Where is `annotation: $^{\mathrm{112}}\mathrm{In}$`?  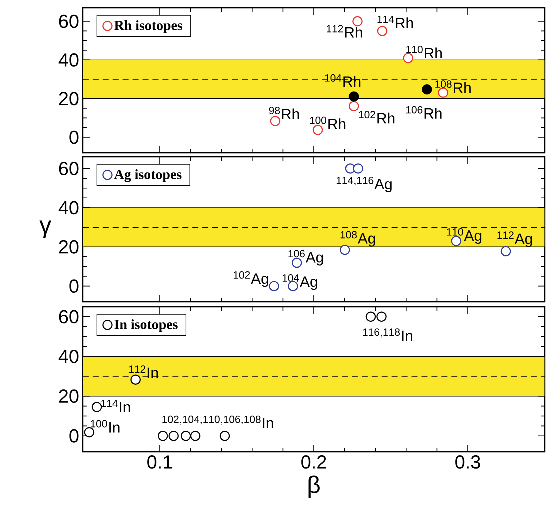 annotation: $^{\mathrm{112}}\mathrm{In}$ is located at coordinates (143, 372).